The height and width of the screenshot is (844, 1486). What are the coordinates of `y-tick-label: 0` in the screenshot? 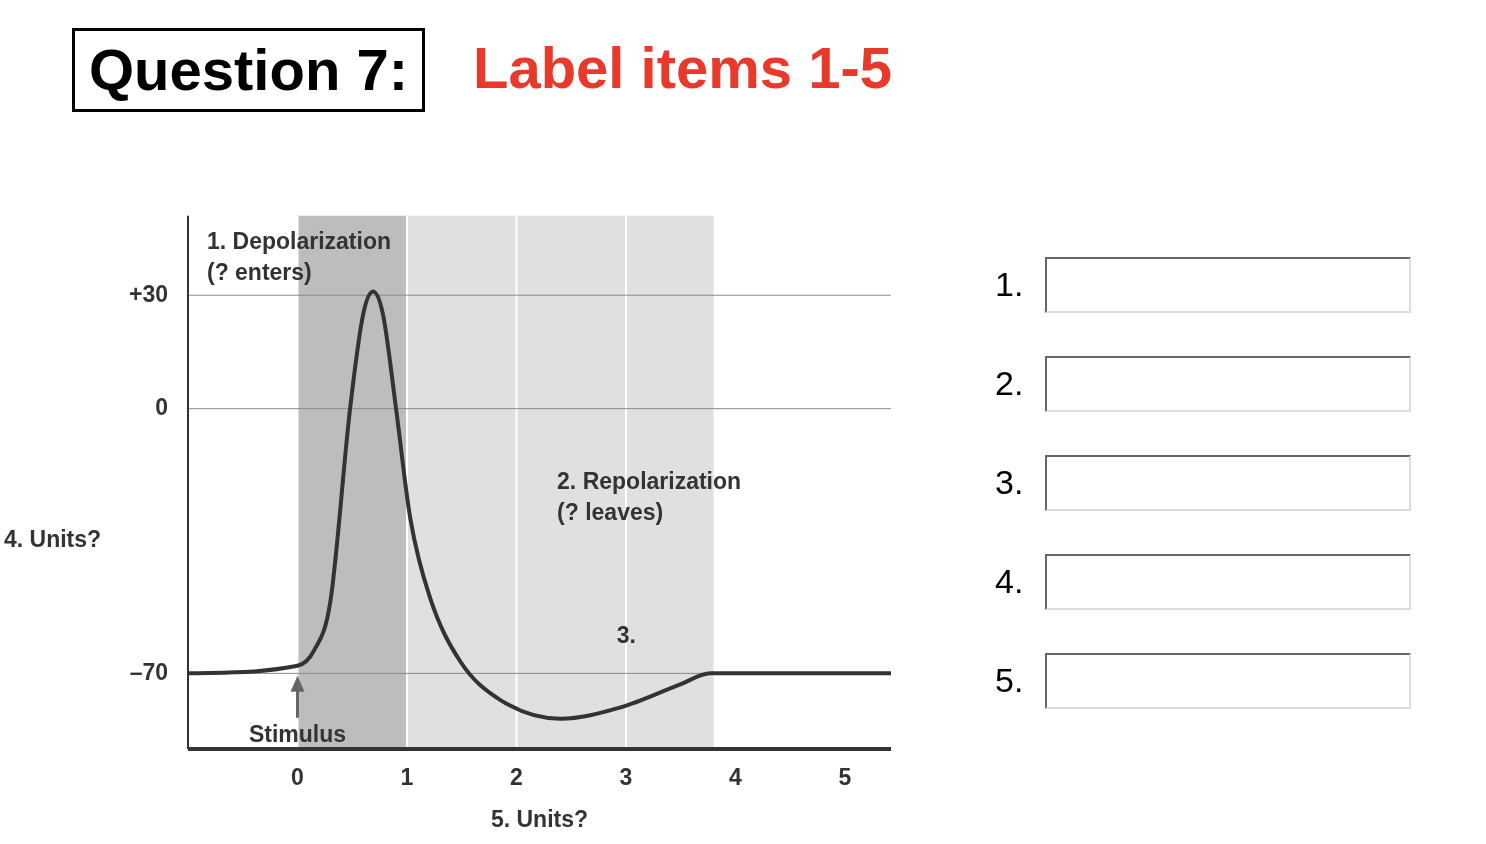 It's located at (161, 407).